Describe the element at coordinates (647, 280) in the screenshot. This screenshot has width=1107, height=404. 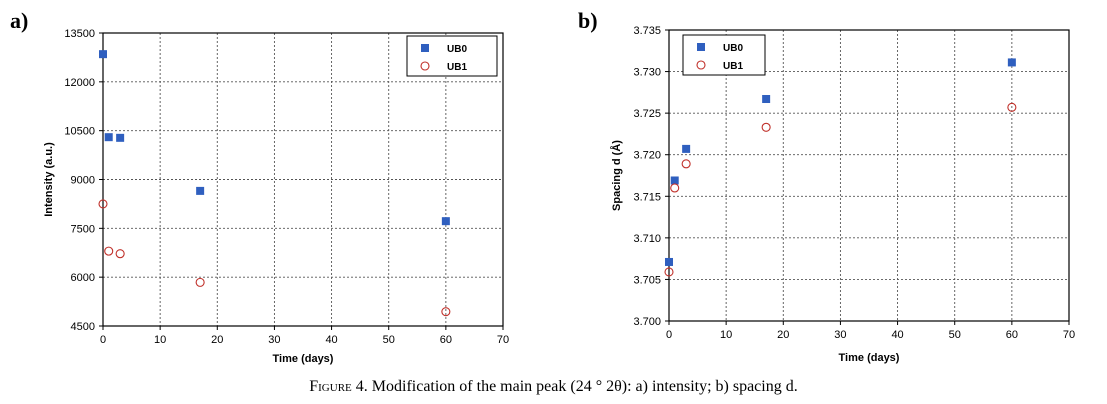
I see `y-tick-label: 3.705` at that location.